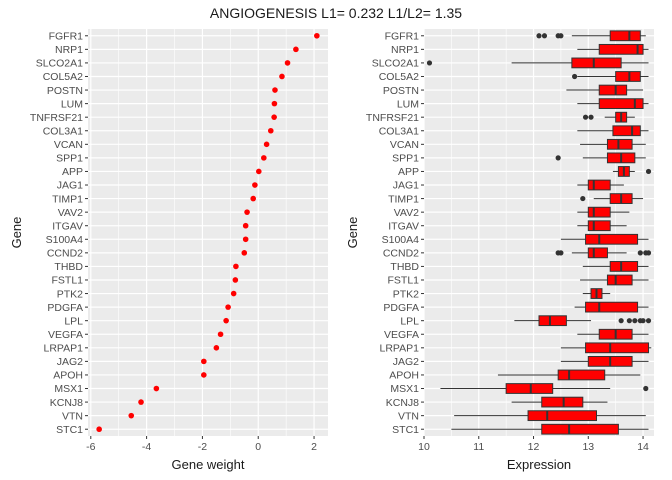  I want to click on x-tick-label: 14, so click(643, 447).